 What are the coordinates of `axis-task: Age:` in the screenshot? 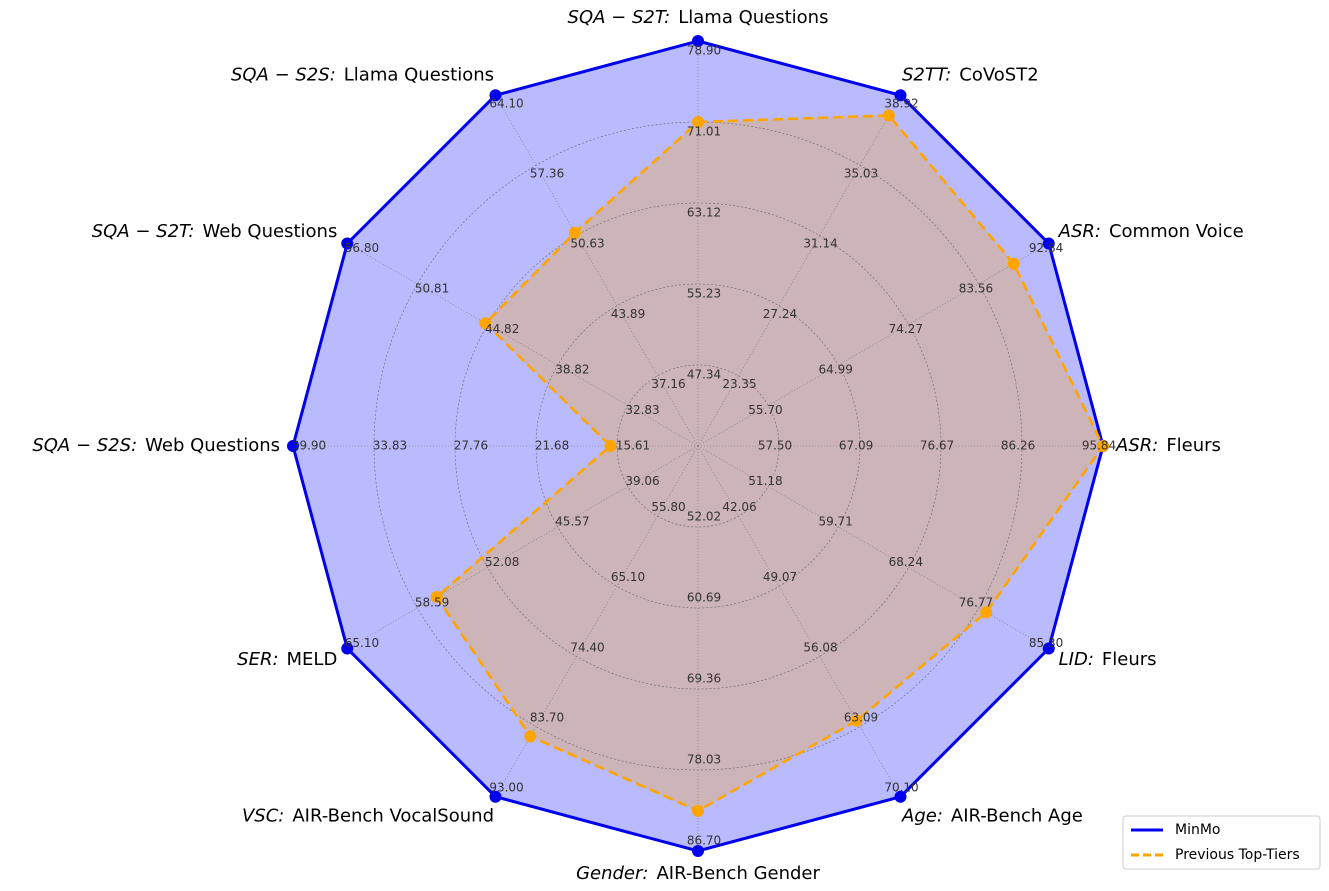 It's located at (922, 816).